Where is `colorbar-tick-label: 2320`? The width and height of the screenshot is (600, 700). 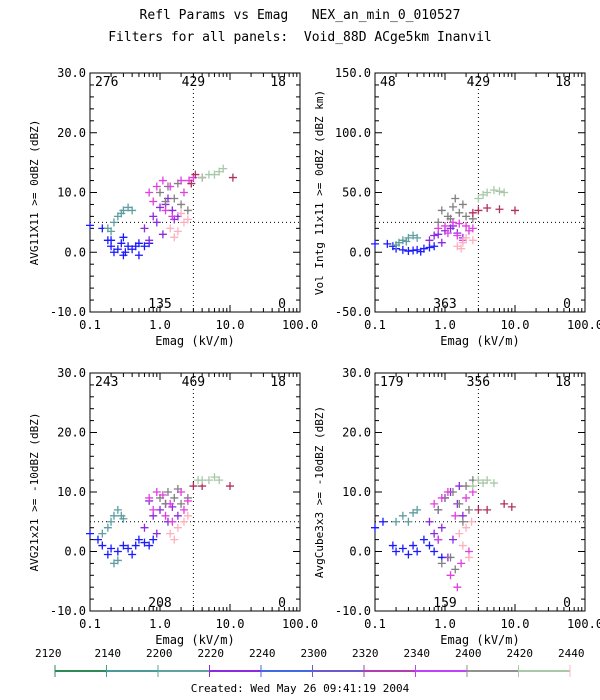 colorbar-tick-label: 2320 is located at coordinates (365, 653).